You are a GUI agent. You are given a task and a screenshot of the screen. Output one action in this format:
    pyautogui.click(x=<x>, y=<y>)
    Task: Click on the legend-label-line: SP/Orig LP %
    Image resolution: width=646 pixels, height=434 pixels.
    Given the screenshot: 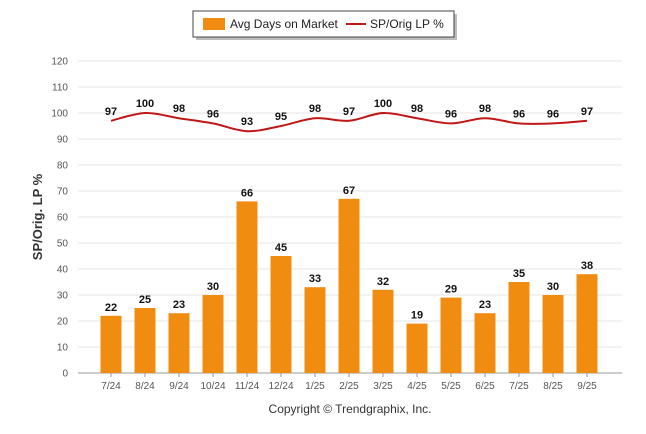 What is the action you would take?
    pyautogui.click(x=407, y=24)
    